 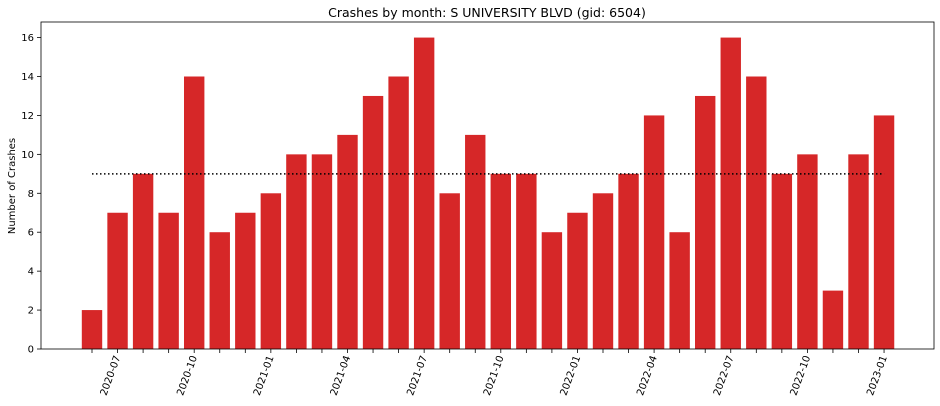 What do you see at coordinates (31, 272) in the screenshot?
I see `y-tick-label: 4` at bounding box center [31, 272].